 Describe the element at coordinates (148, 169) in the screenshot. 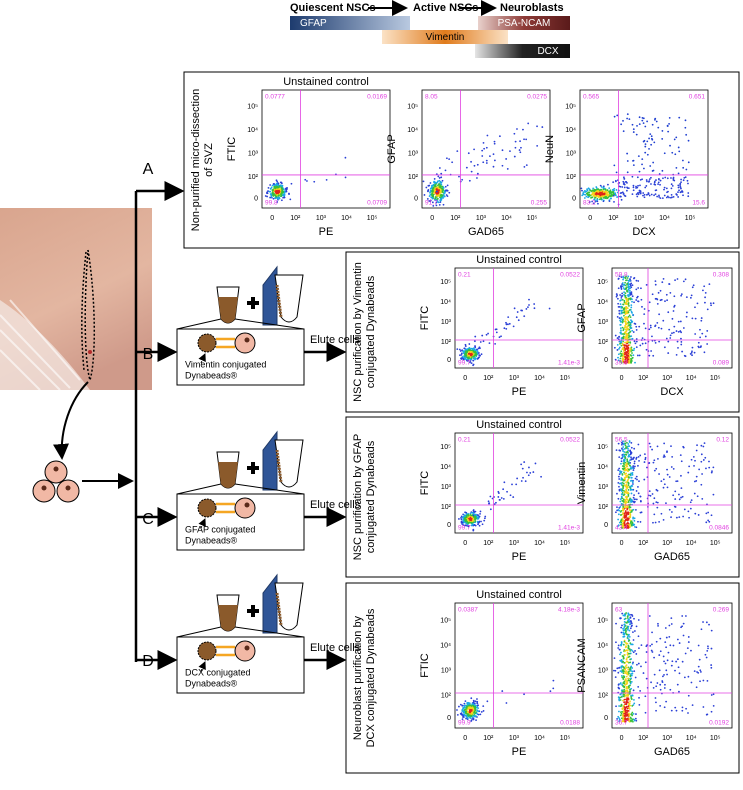

I see `panel-letter: A` at that location.